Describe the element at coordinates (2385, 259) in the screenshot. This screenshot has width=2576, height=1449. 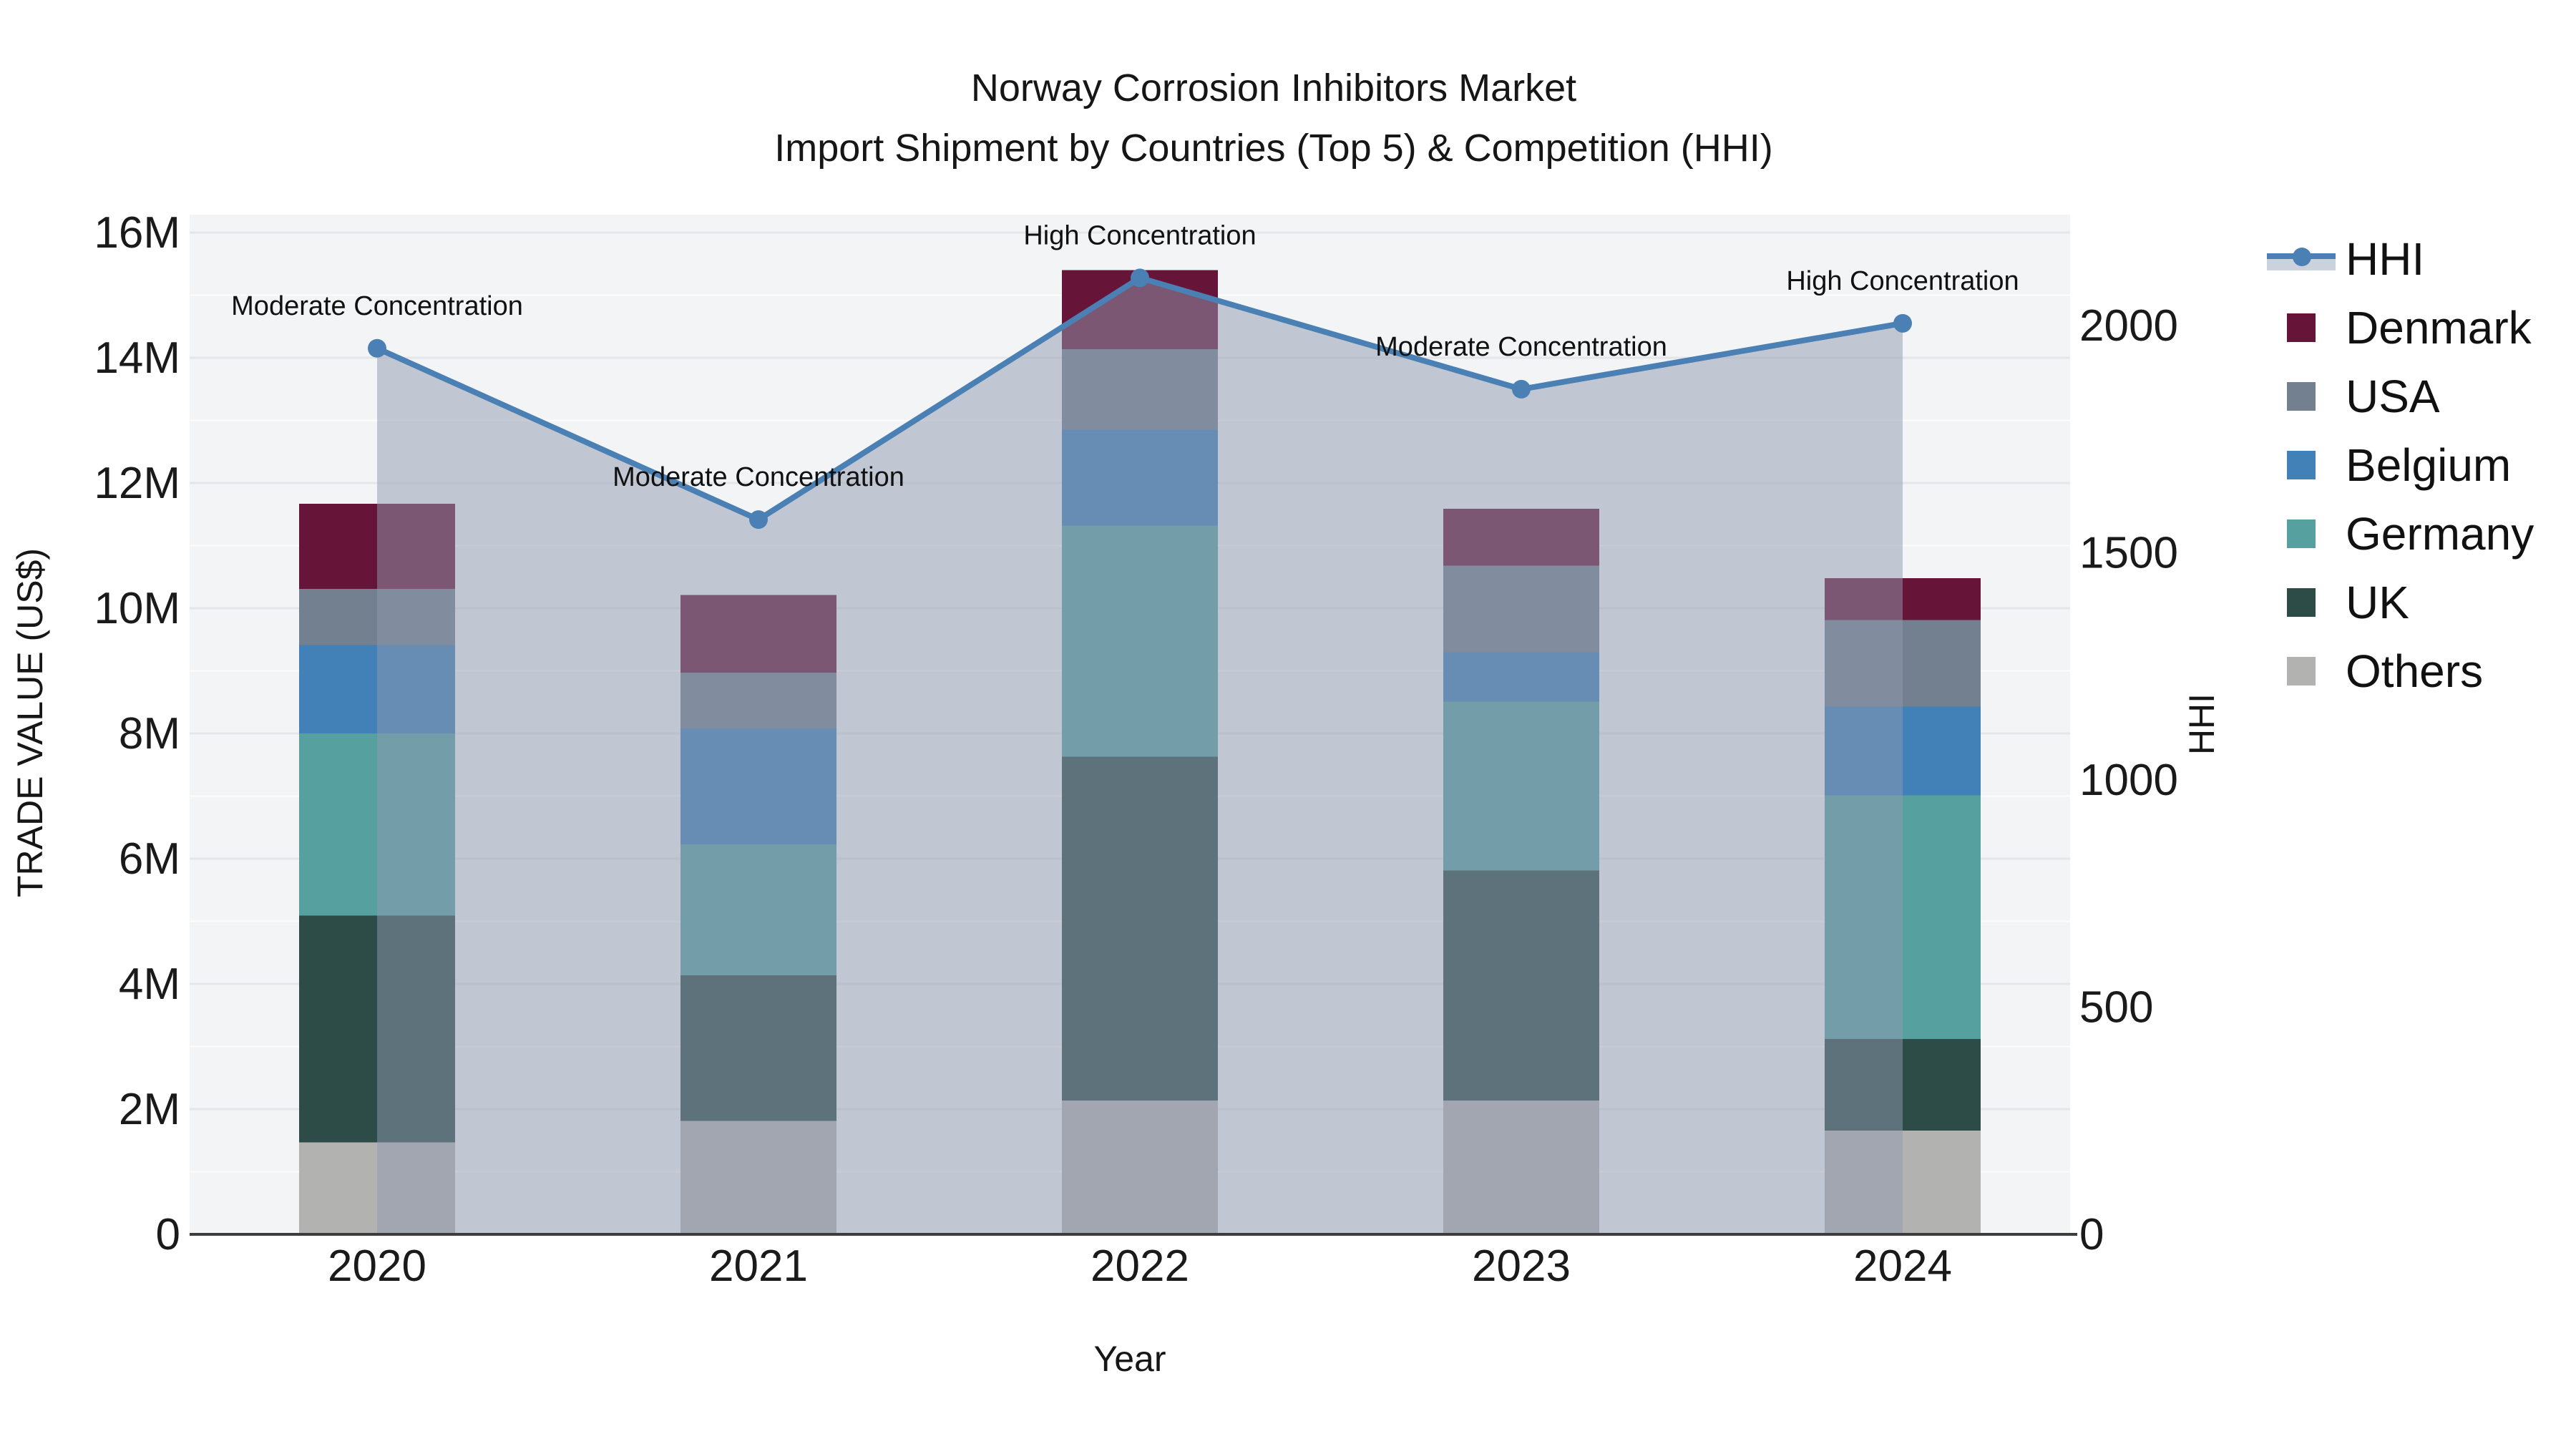
I see `legend-label: HHI` at that location.